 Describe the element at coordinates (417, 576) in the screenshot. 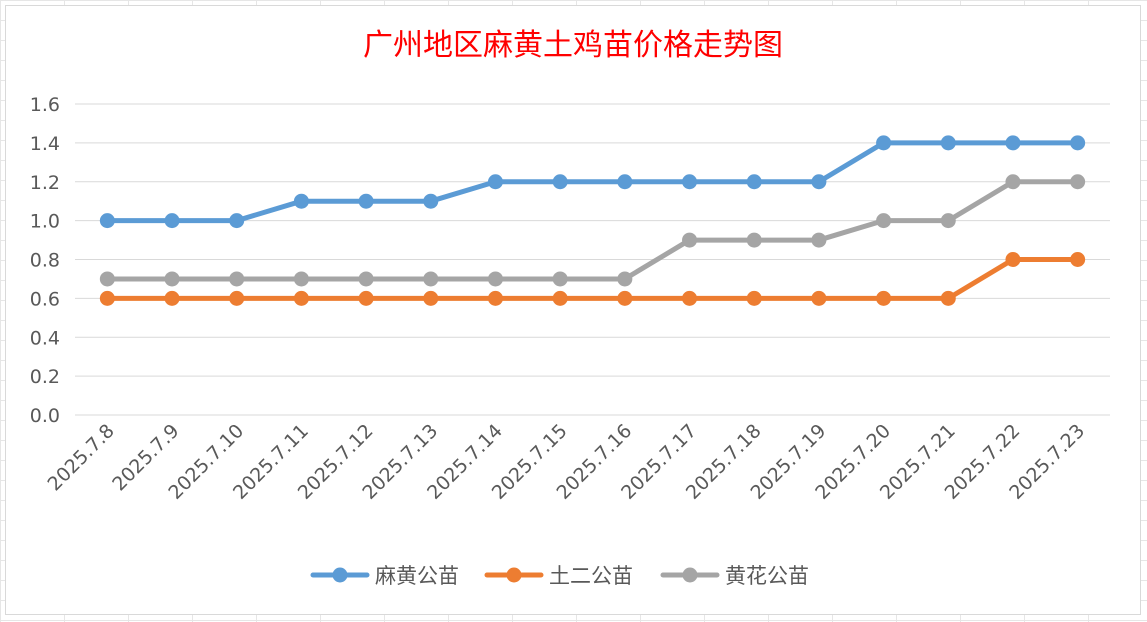

I see `legend-label: 麻黄公苗` at that location.